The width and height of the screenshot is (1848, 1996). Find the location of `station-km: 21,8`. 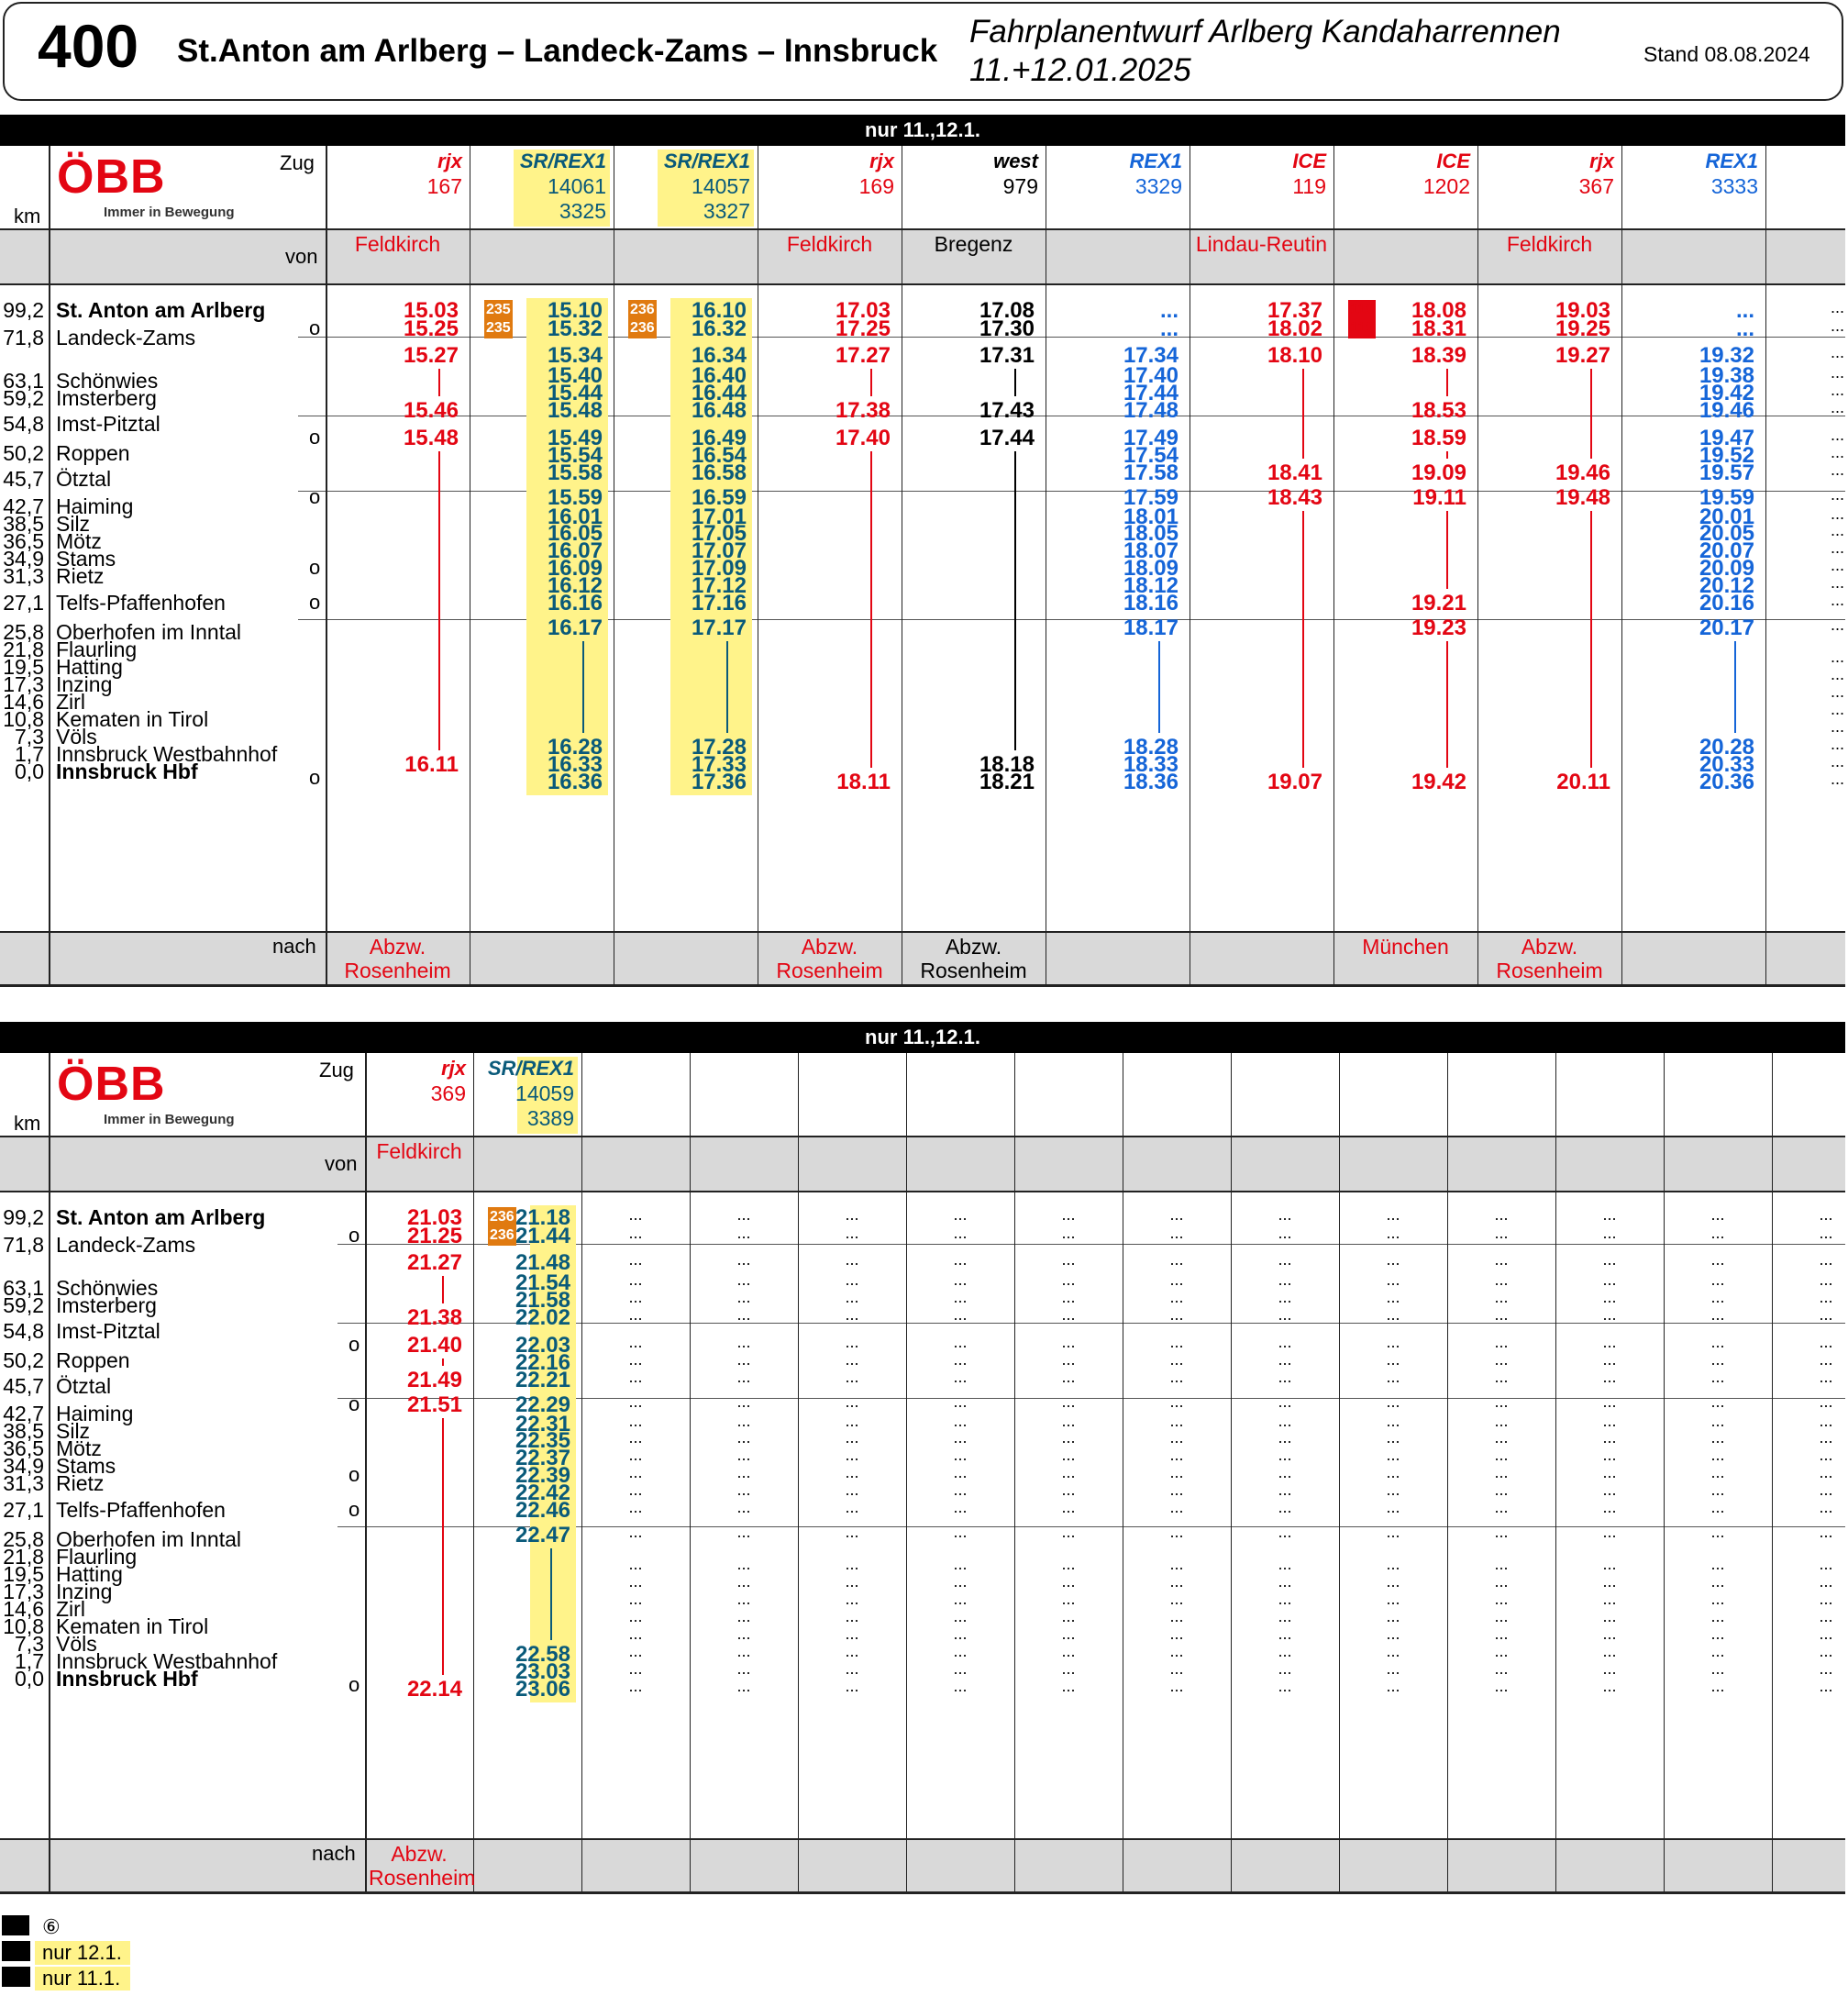

station-km: 21,8 is located at coordinates (23, 649).